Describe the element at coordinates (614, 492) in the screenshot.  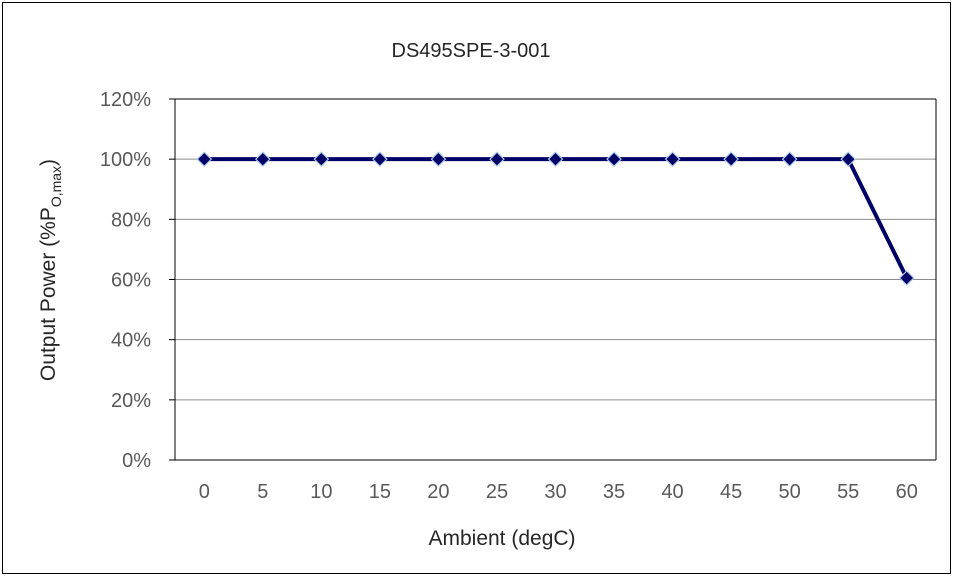
I see `x-tick-label: 35` at that location.